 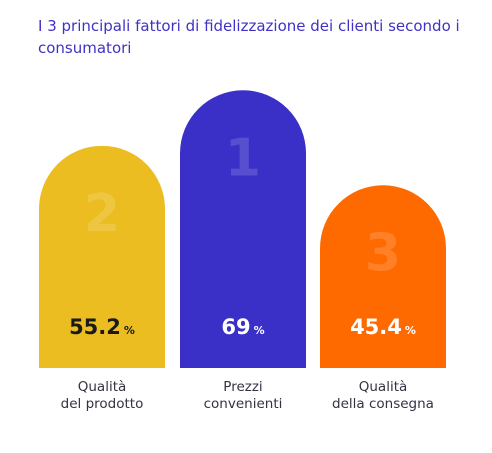 What do you see at coordinates (383, 395) in the screenshot?
I see `category-label: Qualità della consegna` at bounding box center [383, 395].